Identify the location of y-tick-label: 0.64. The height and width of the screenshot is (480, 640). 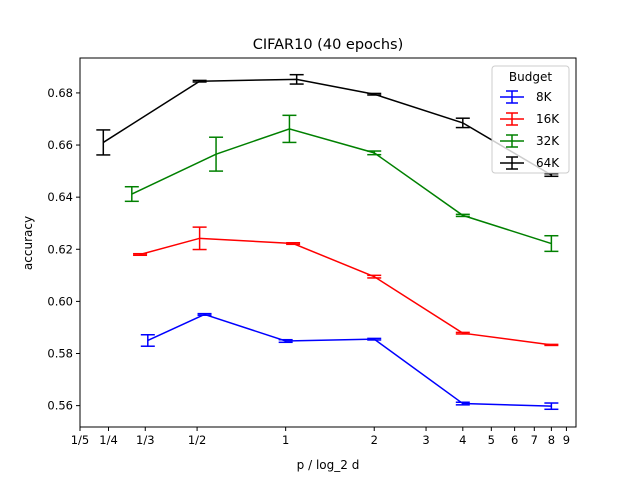
(60, 197).